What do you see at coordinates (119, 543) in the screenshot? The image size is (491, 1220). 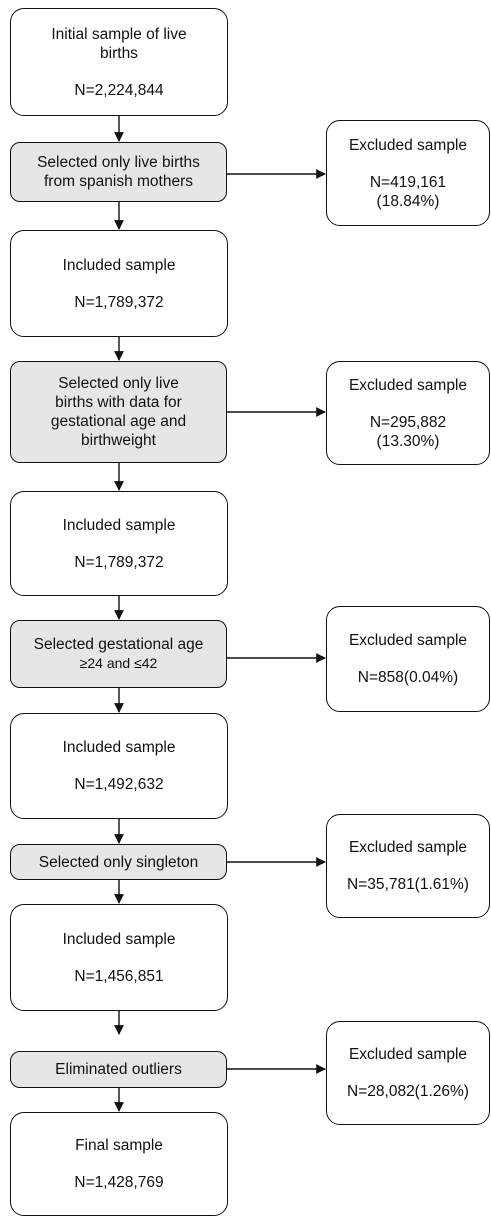 I see `included-sample-box-2: Included sample N=1,789,372` at bounding box center [119, 543].